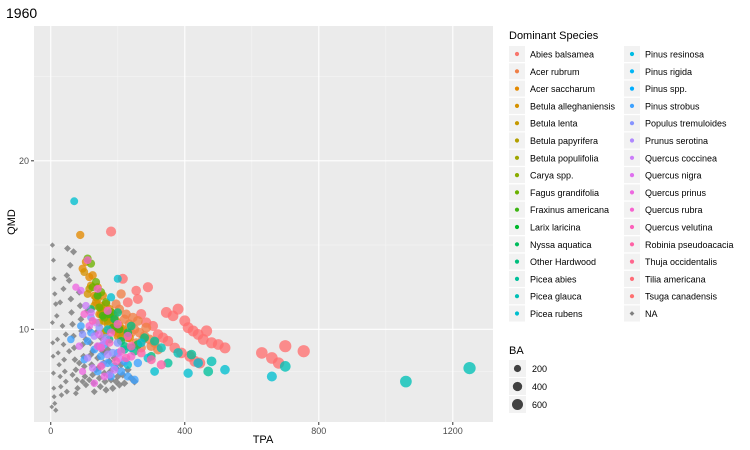  What do you see at coordinates (554, 192) in the screenshot?
I see `legend-item: Fagus grandifolia` at bounding box center [554, 192].